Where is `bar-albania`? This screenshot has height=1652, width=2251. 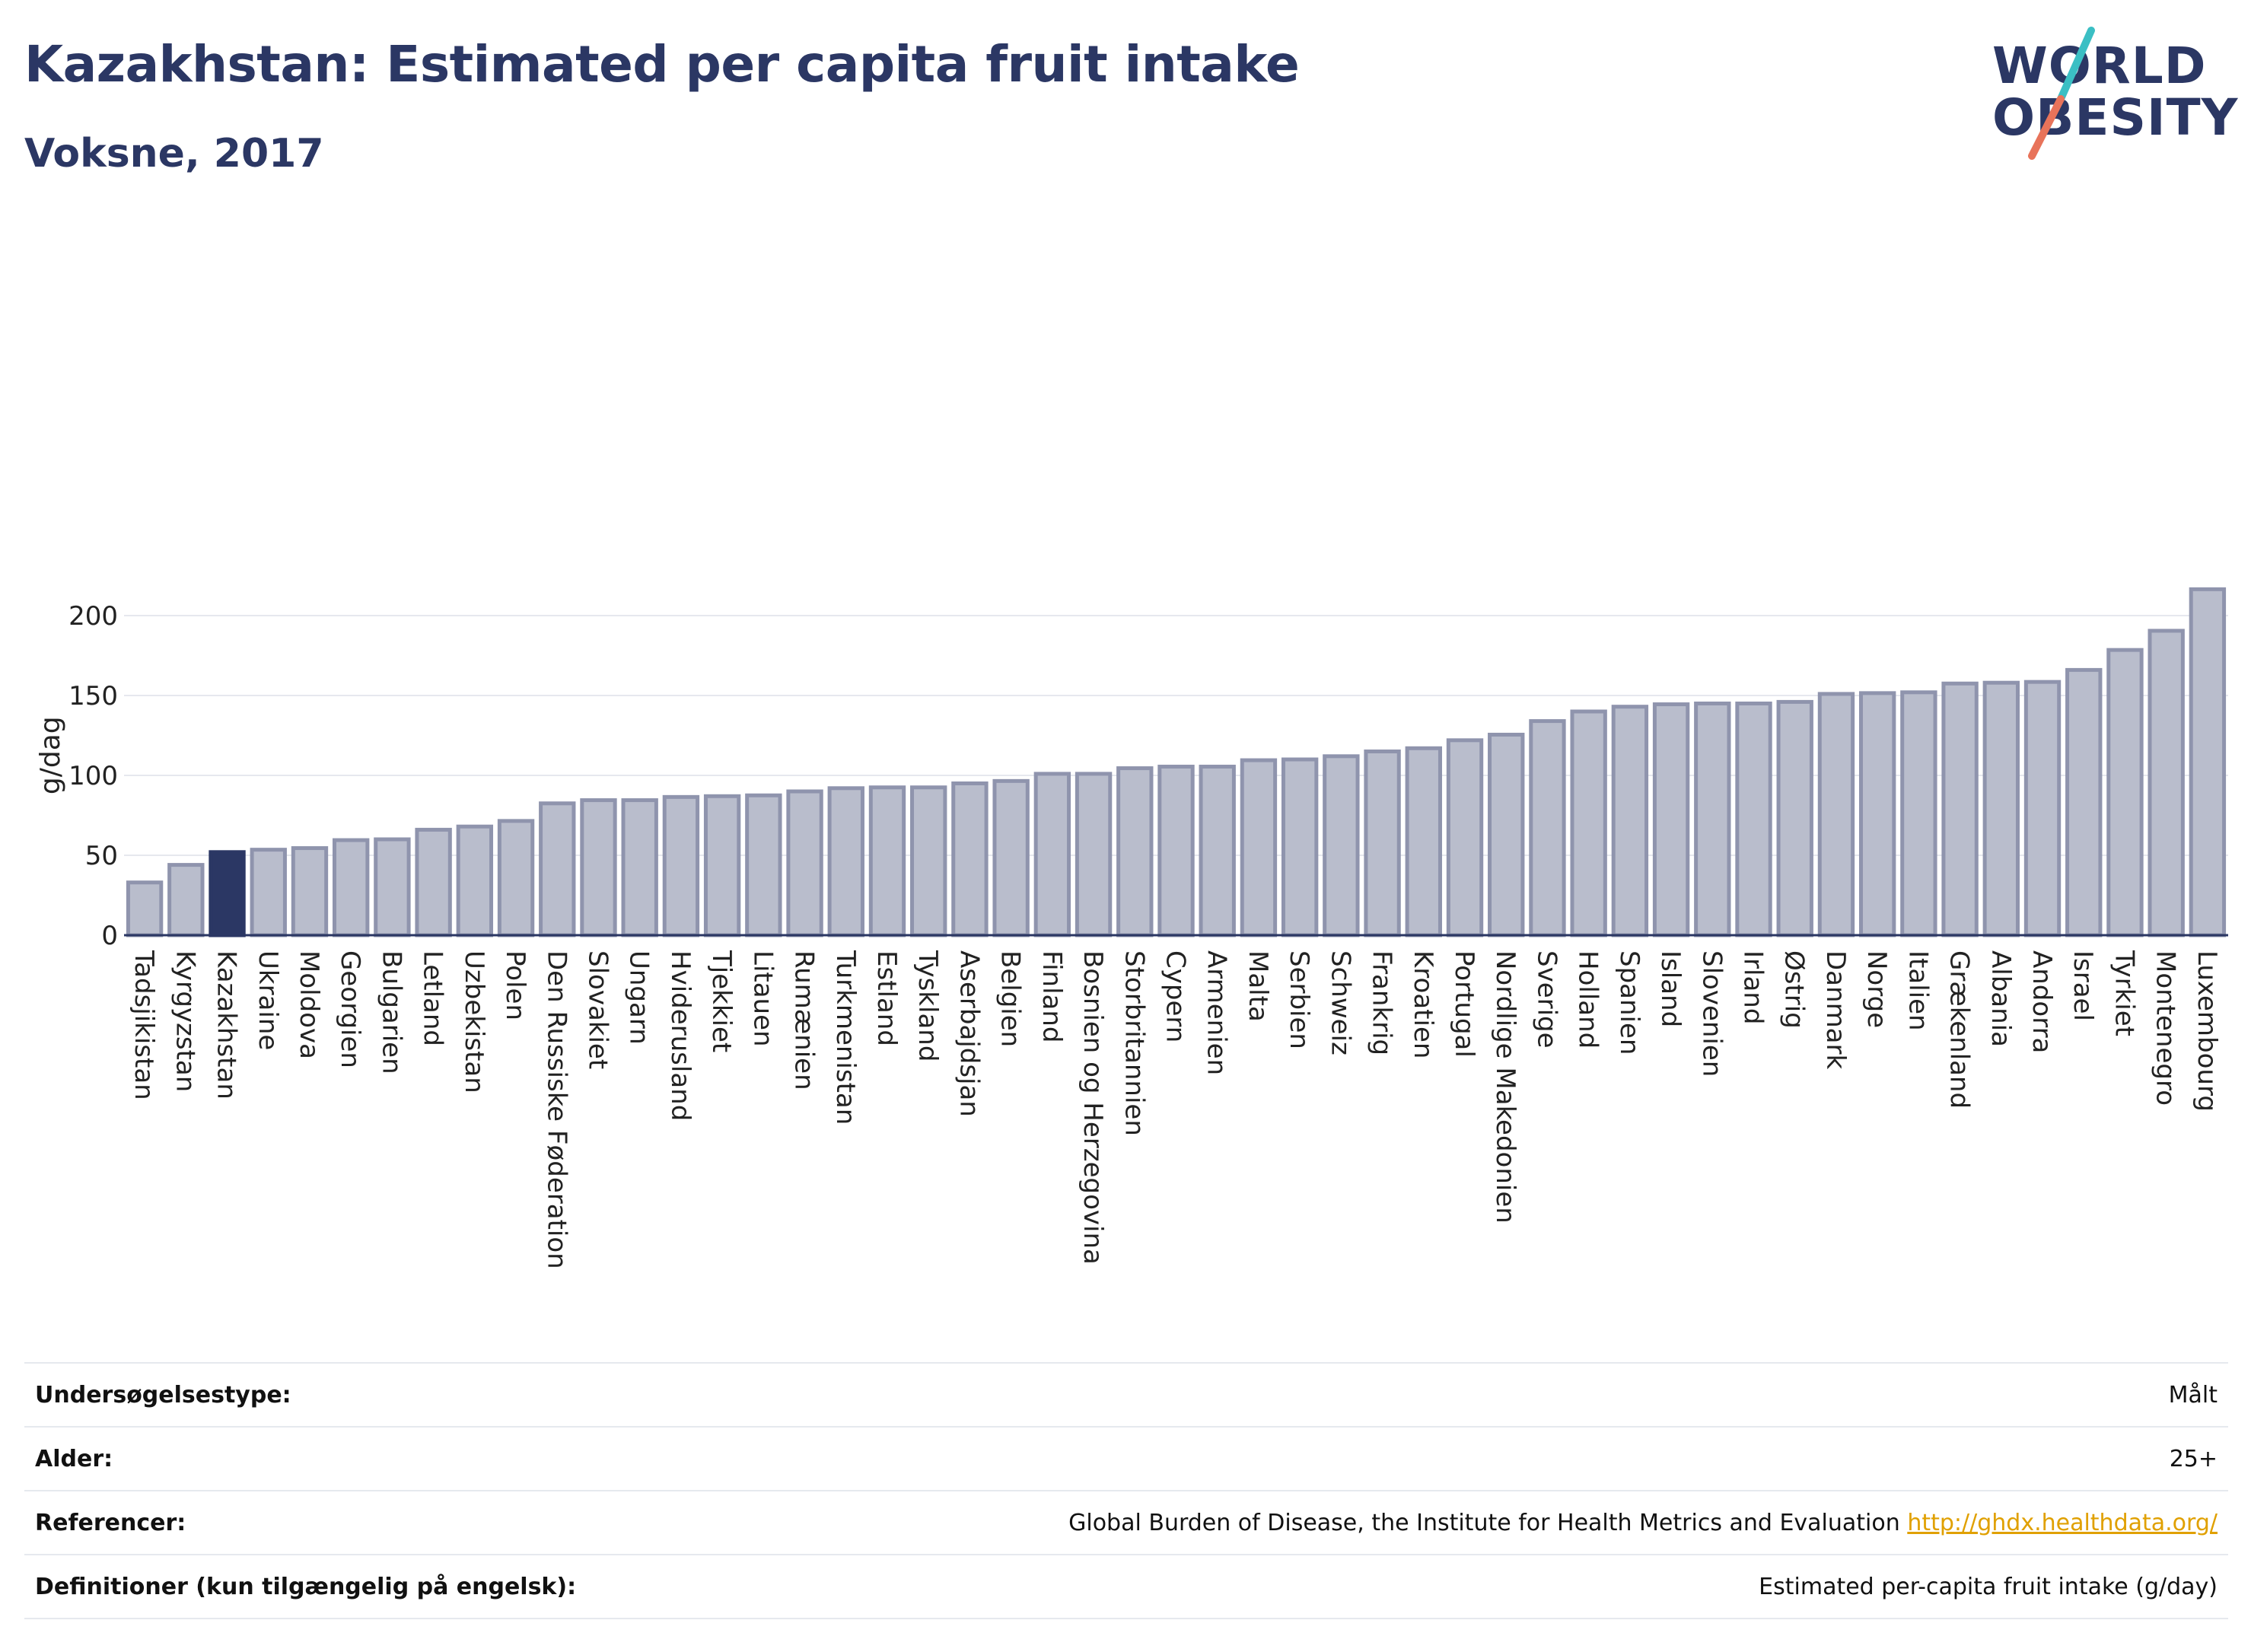
bar-albania is located at coordinates (2001, 808).